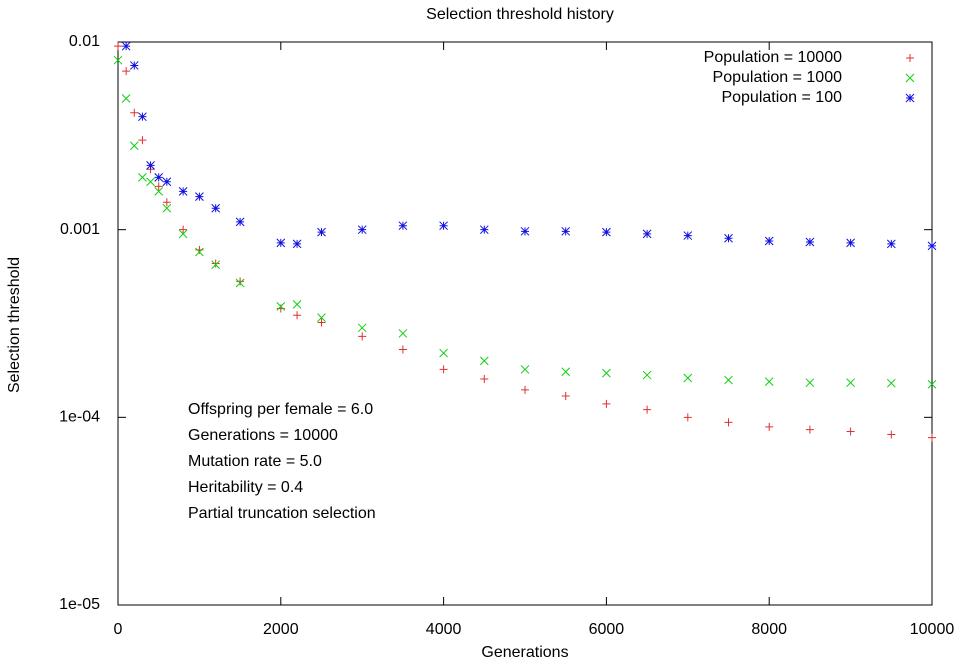 This screenshot has width=965, height=670. Describe the element at coordinates (280, 409) in the screenshot. I see `annotation: Offspring per female = 6.0` at that location.